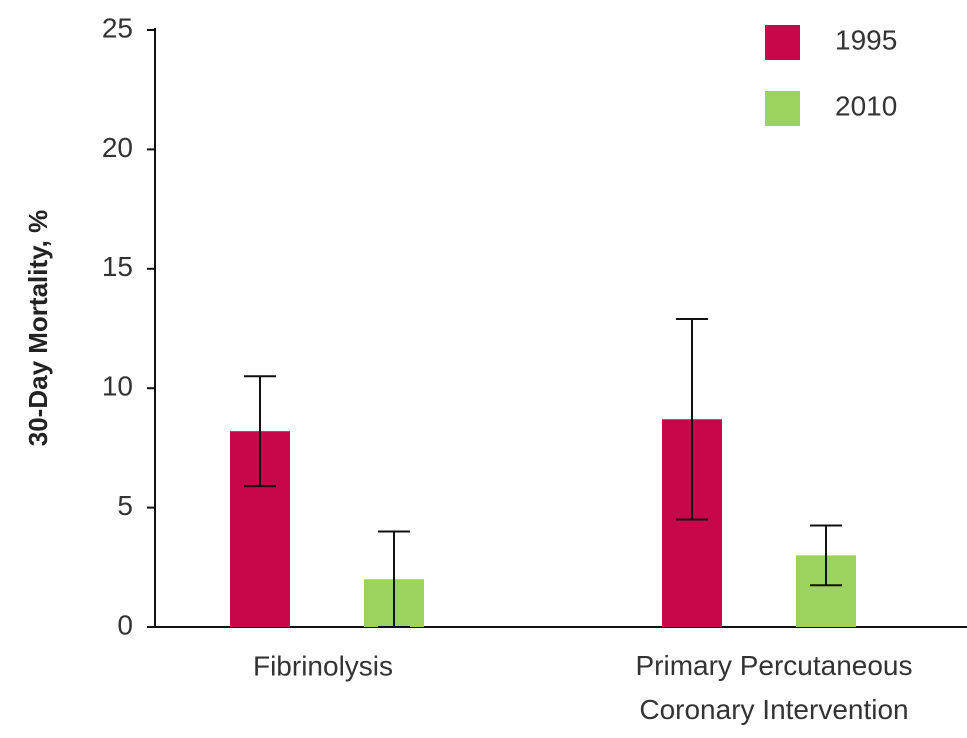 This screenshot has width=967, height=738. What do you see at coordinates (125, 505) in the screenshot?
I see `y-tick-label: 5` at bounding box center [125, 505].